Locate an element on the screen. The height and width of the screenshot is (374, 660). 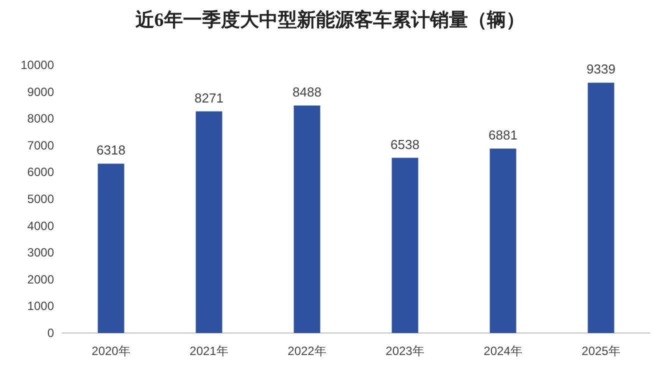
y-tick-label: 8000 is located at coordinates (40, 119).